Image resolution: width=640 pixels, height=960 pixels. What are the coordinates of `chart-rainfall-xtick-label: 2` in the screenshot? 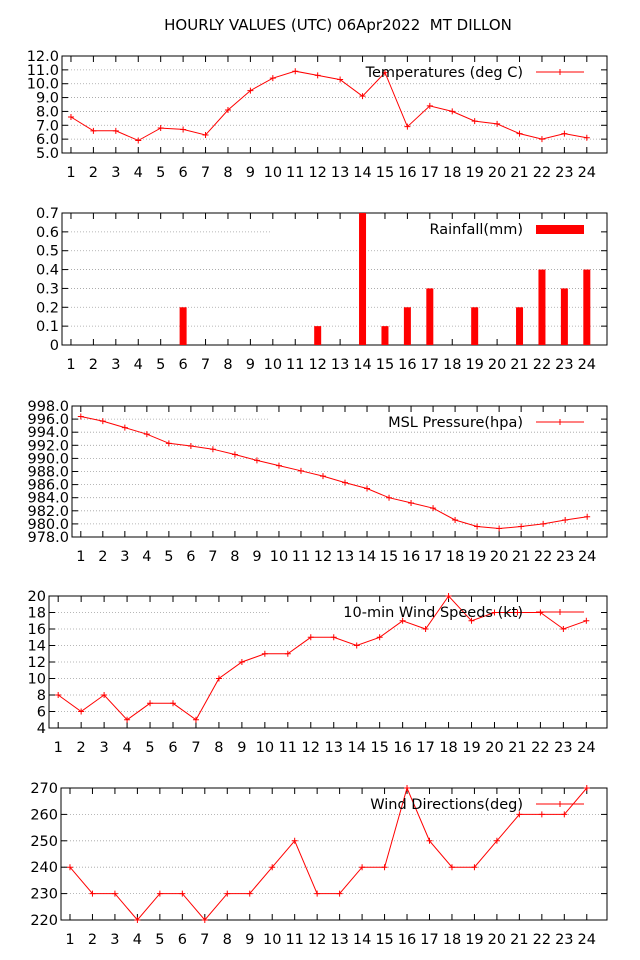 It's located at (93, 365).